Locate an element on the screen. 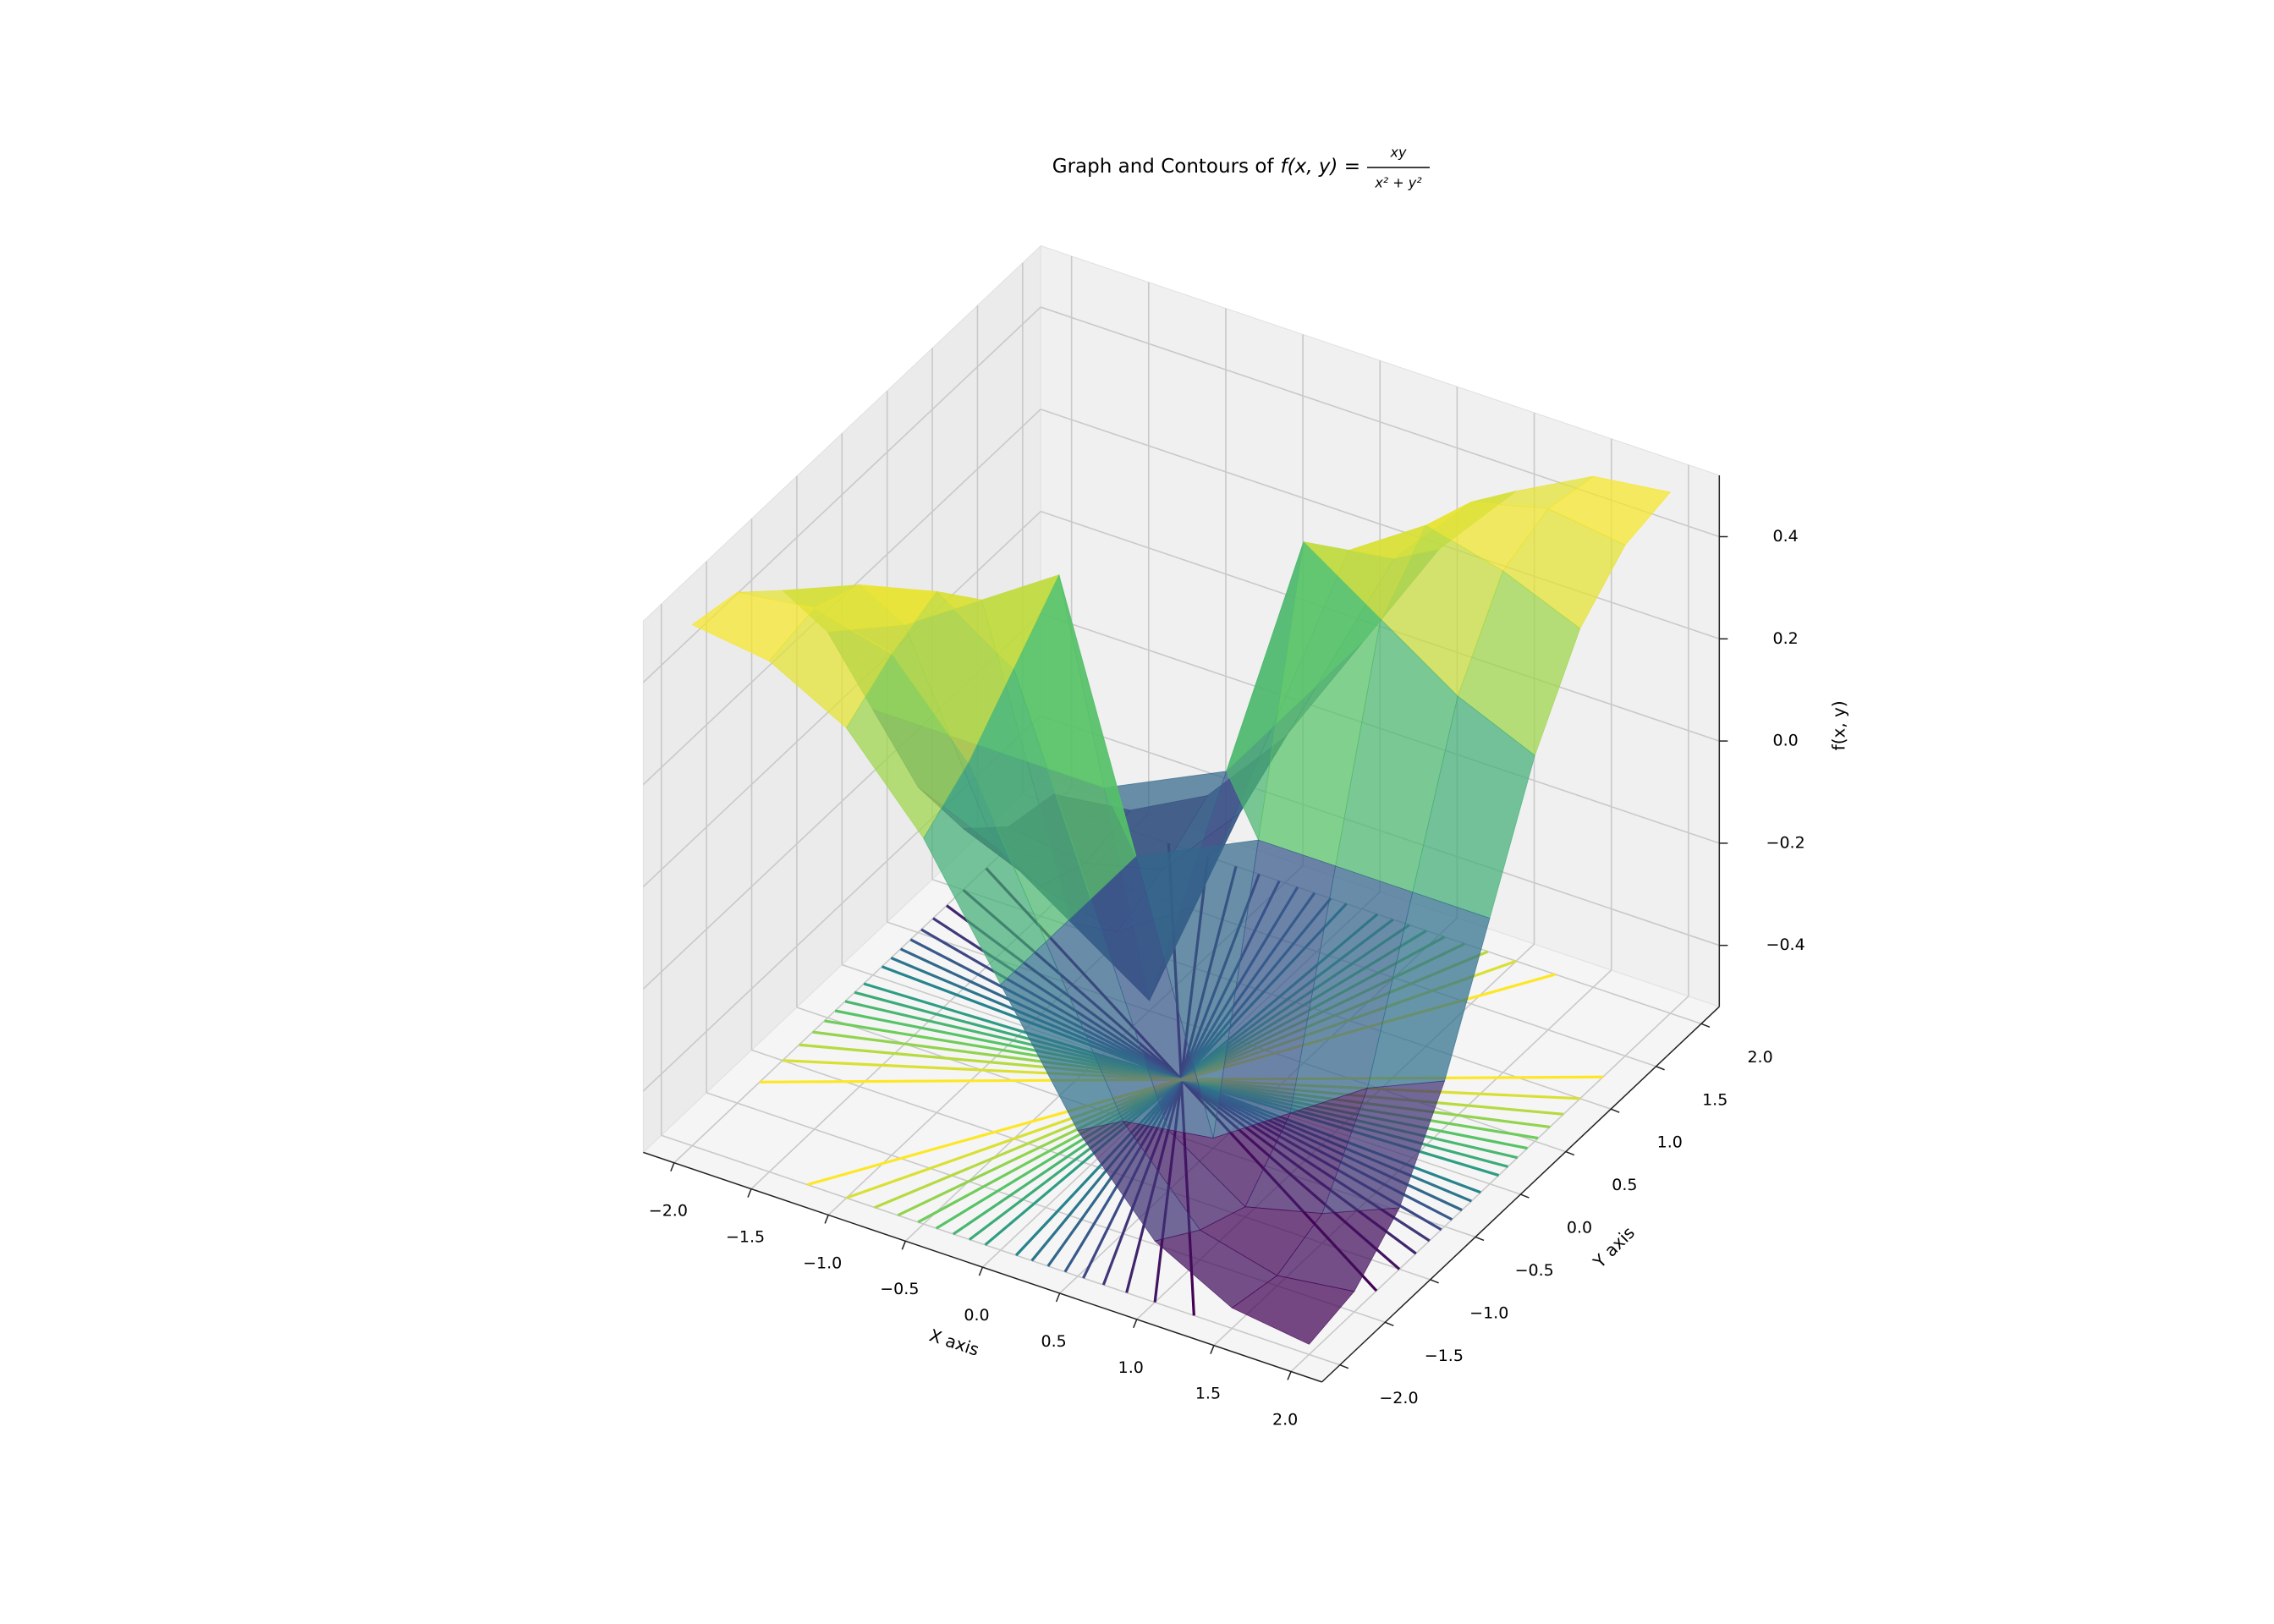 The image size is (2274, 1624). z-tick-label: 0.2 is located at coordinates (1786, 639).